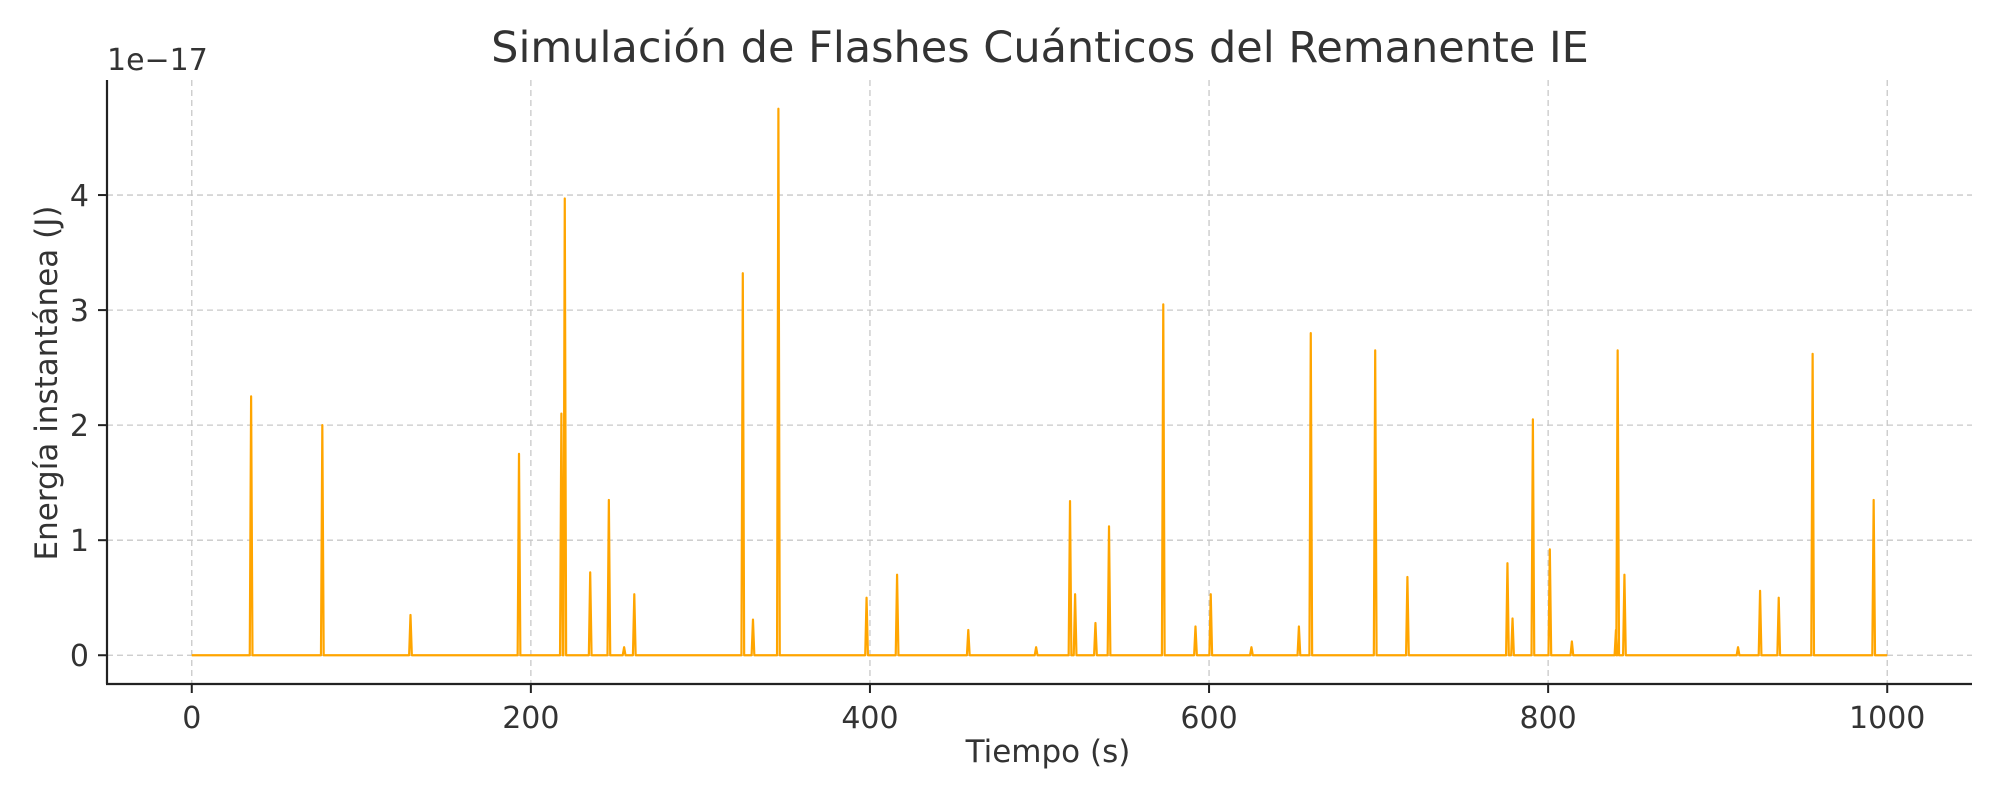 The image size is (2000, 800). I want to click on y-tick-label: 2, so click(79, 426).